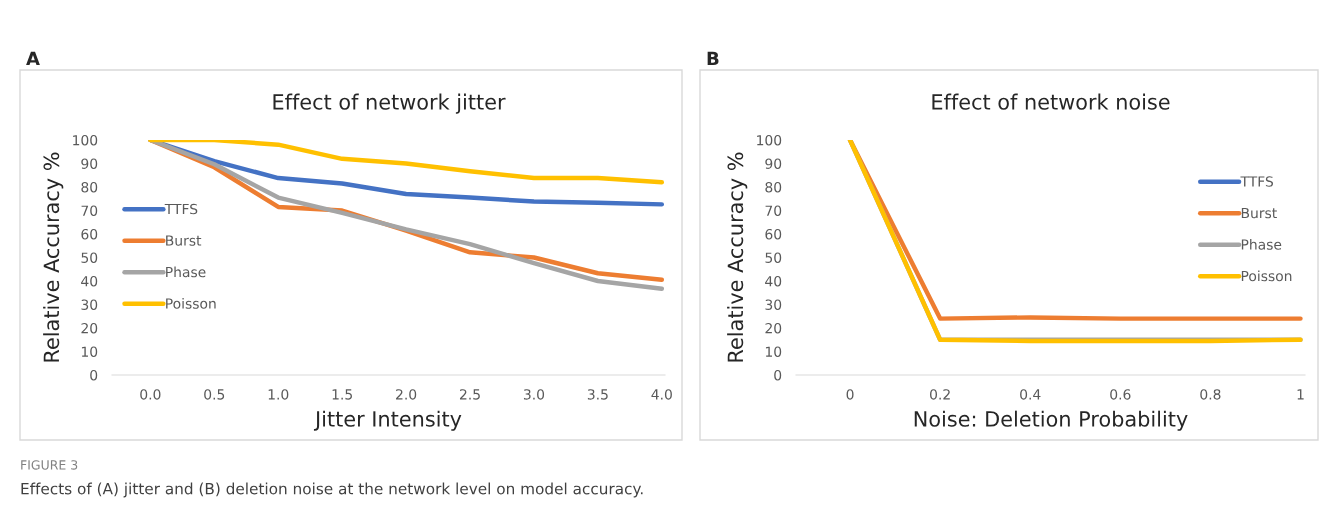 Image resolution: width=1328 pixels, height=524 pixels. I want to click on x-tick-label: 0.8, so click(1210, 394).